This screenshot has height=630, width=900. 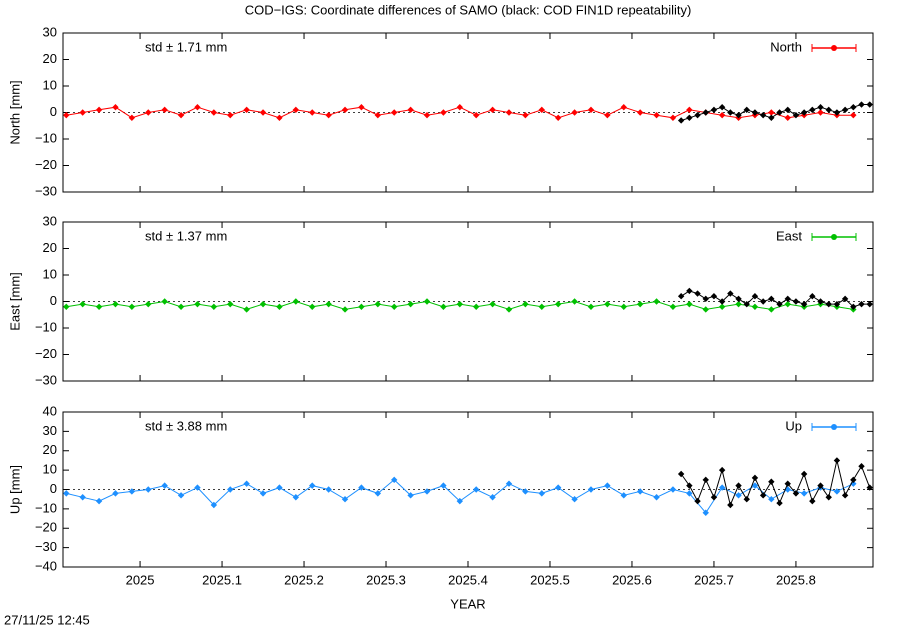 I want to click on y-tick-label: 0, so click(x=53, y=111).